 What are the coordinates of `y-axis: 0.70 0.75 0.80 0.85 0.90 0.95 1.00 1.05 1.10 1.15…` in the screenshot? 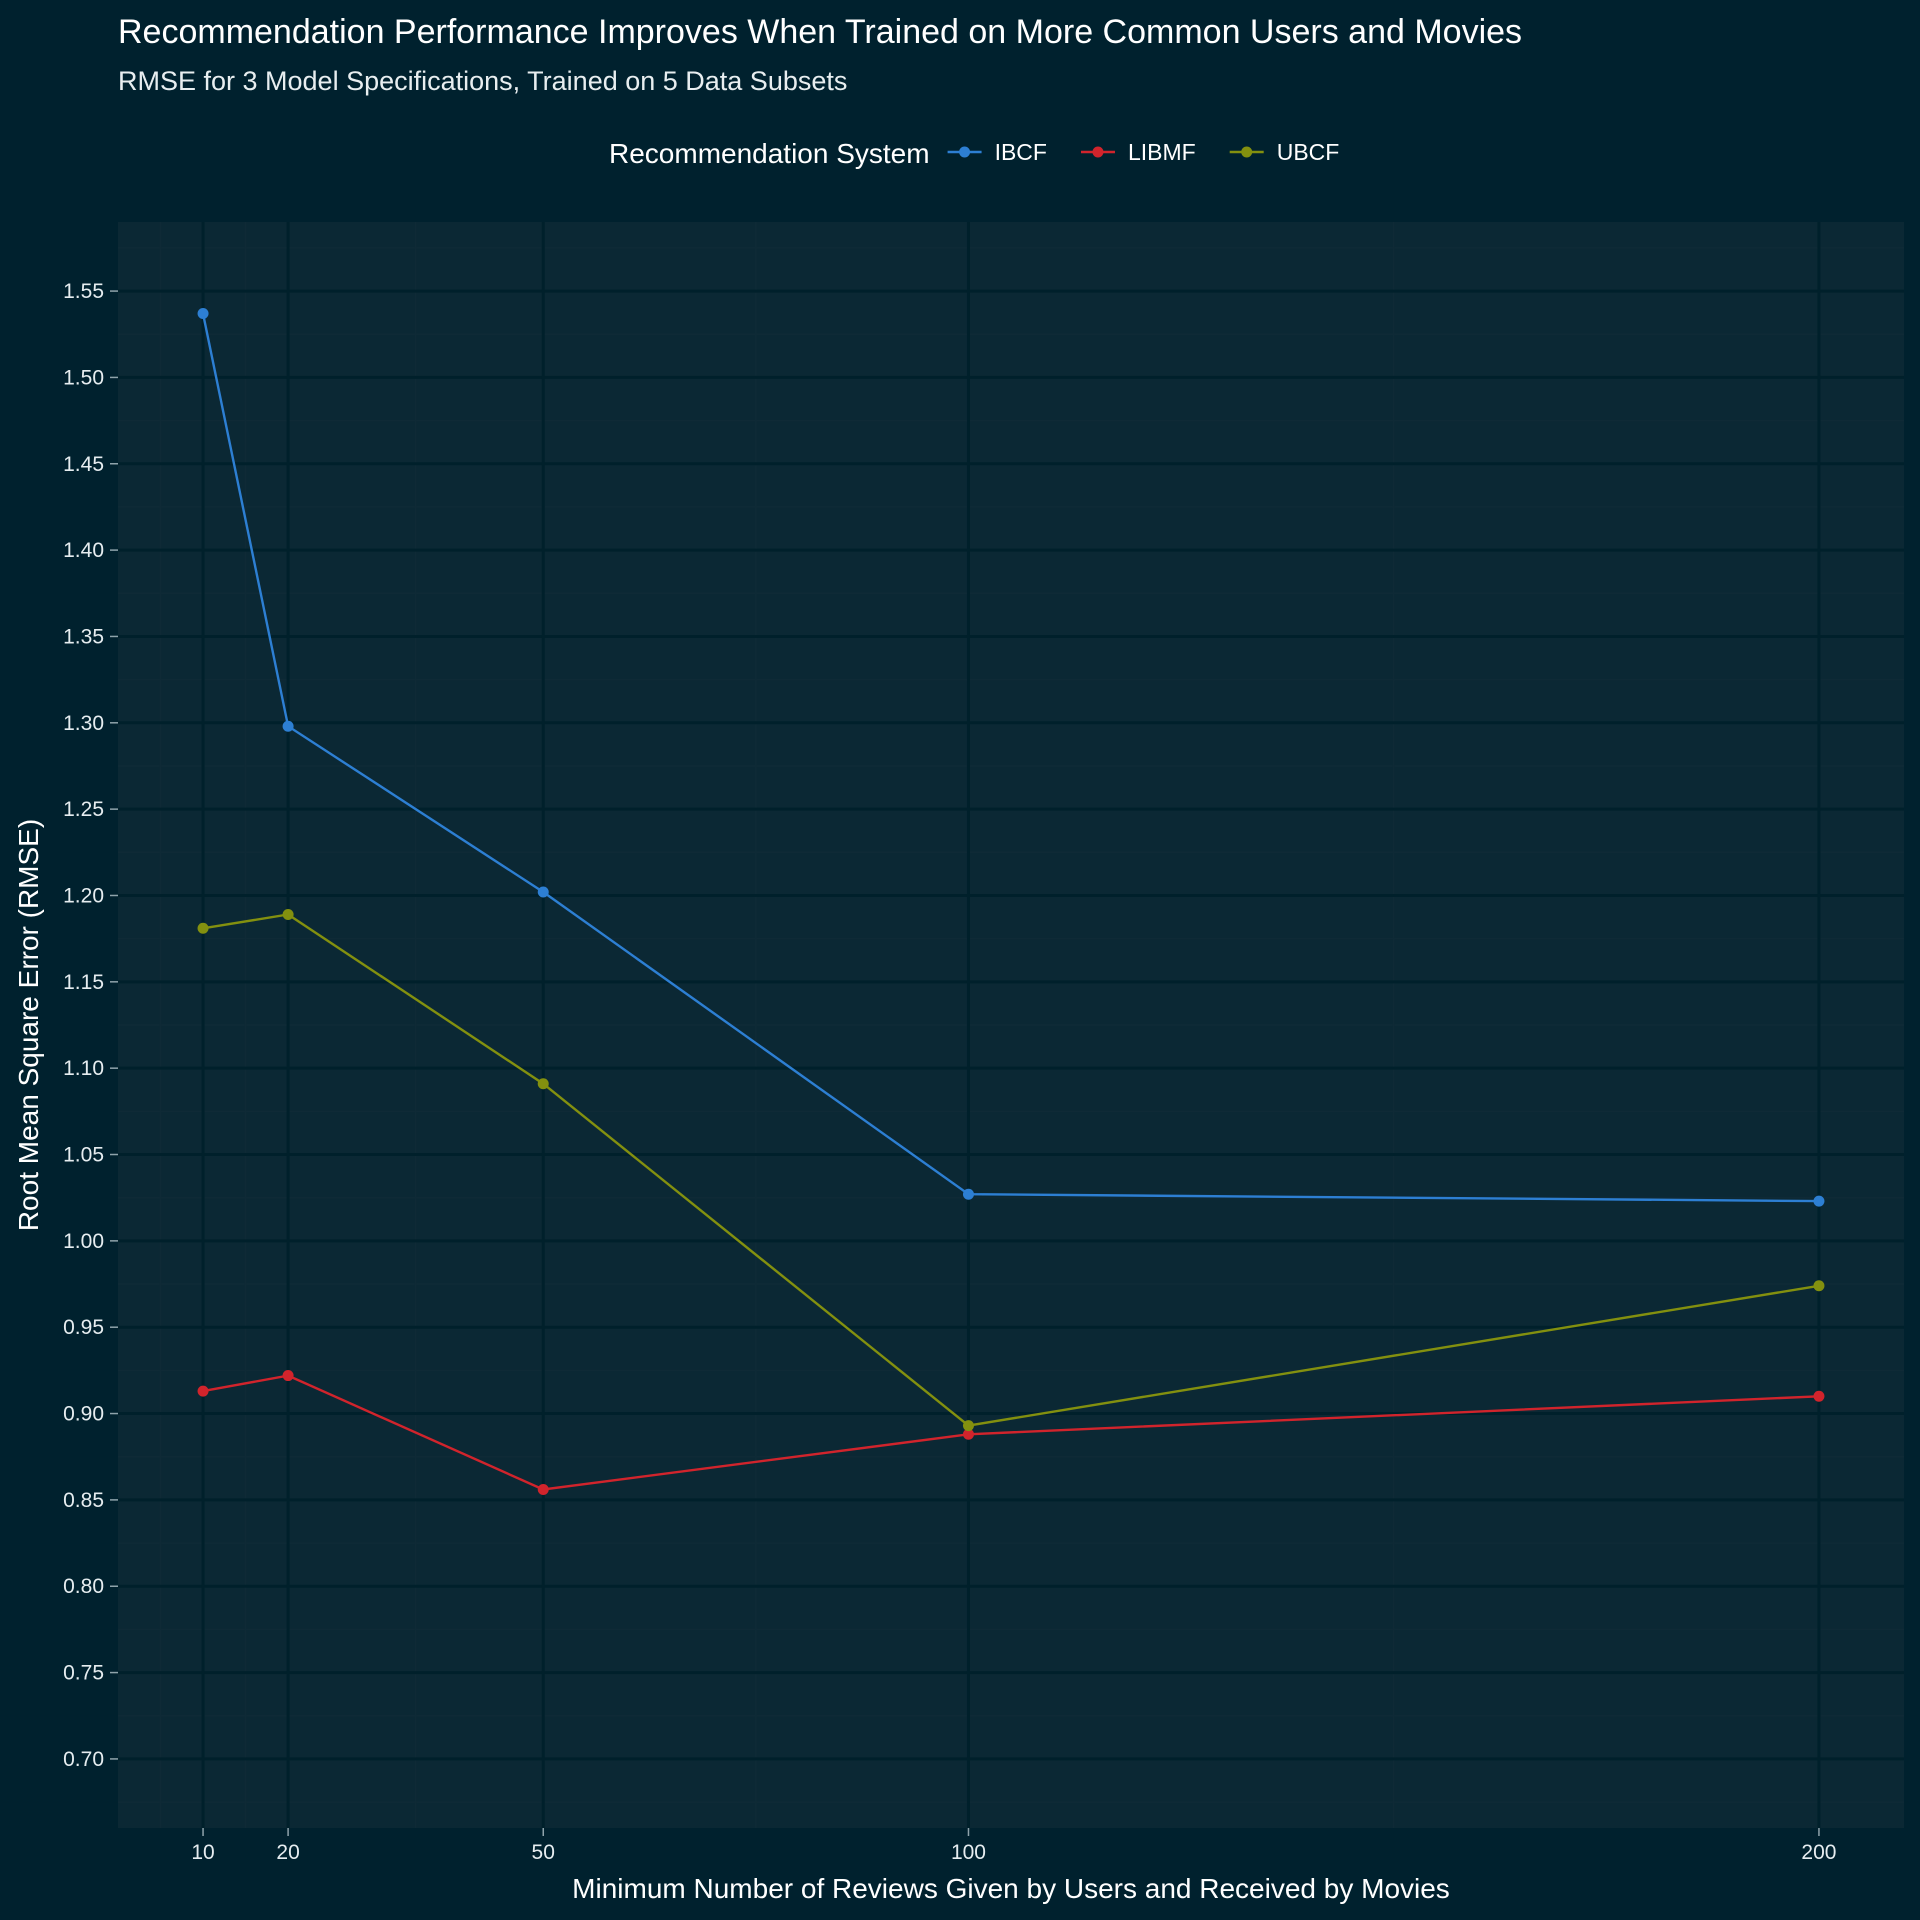 It's located at (90, 1025).